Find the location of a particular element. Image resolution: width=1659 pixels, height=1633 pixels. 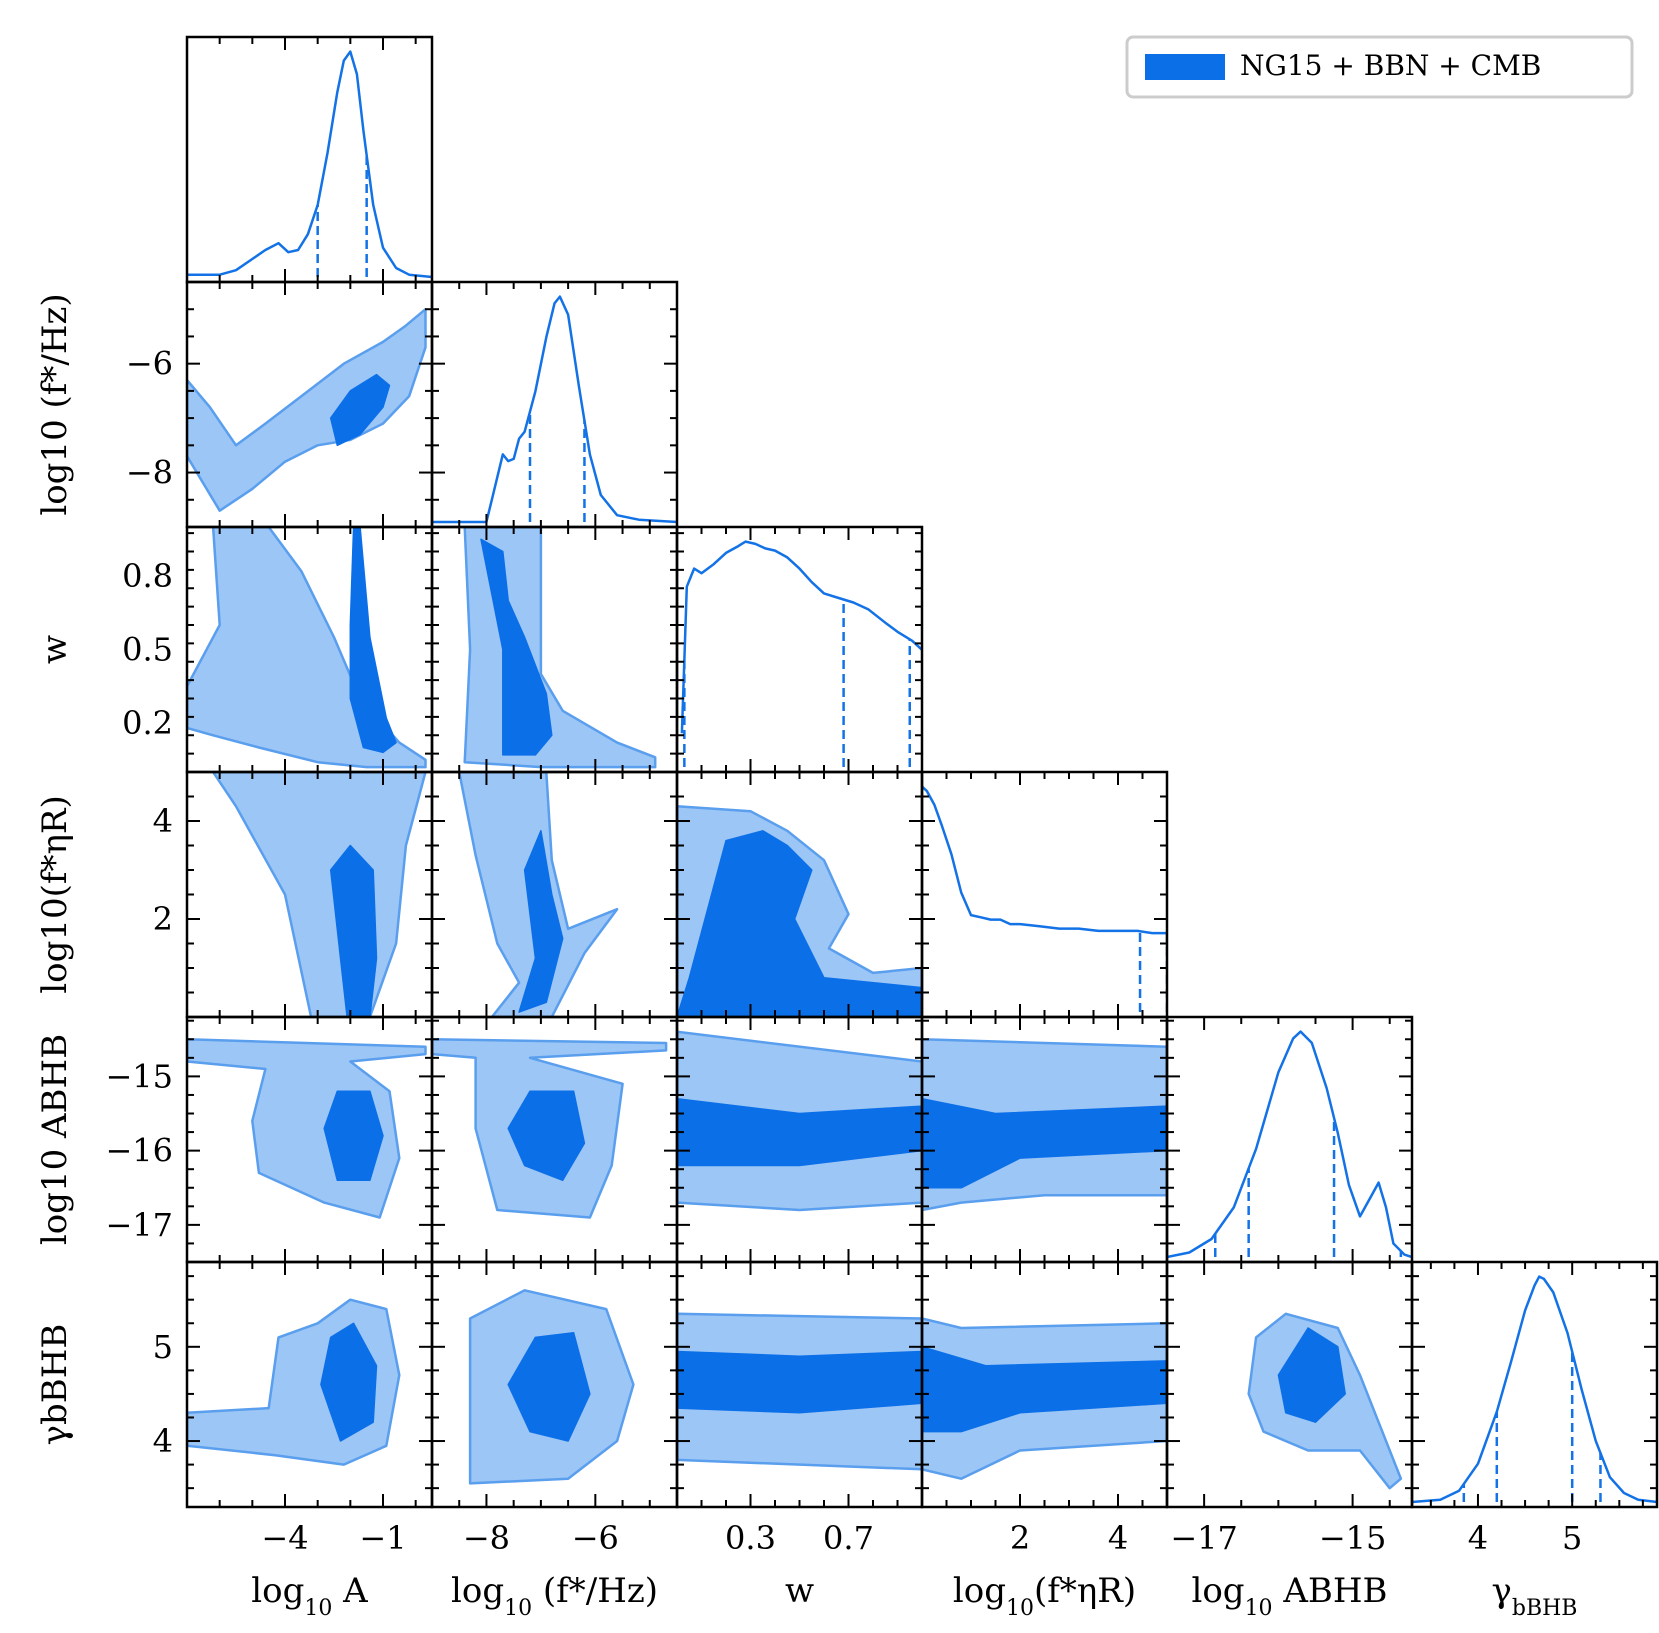

contour-logA-logfeta is located at coordinates (319, 894).